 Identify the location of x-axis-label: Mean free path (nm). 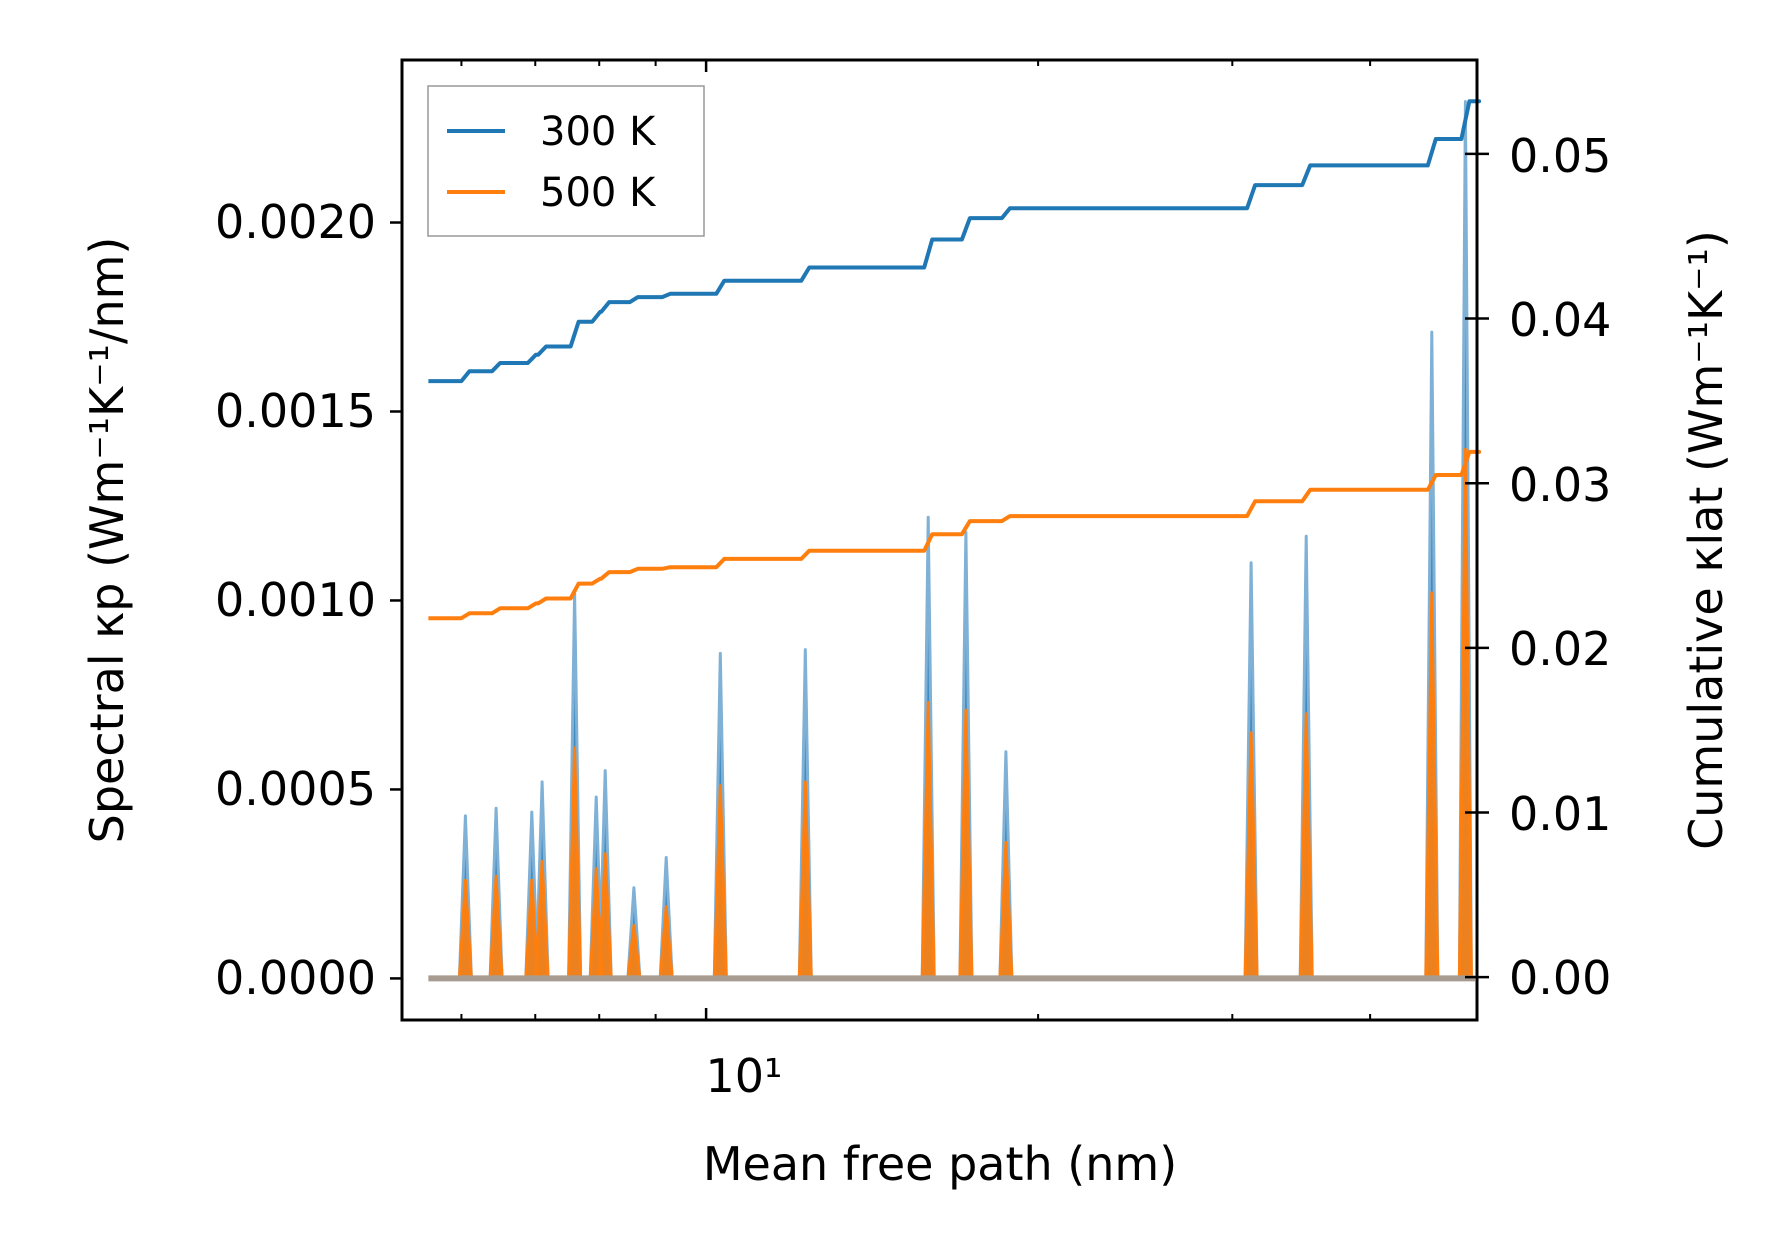
(940, 1164).